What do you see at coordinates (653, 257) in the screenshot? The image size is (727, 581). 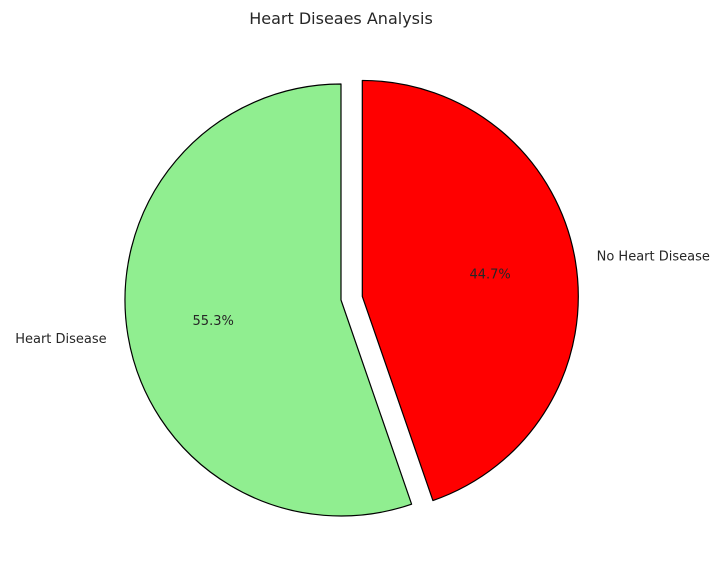 I see `slice-label-no-heart-disease: No Heart Disease` at bounding box center [653, 257].